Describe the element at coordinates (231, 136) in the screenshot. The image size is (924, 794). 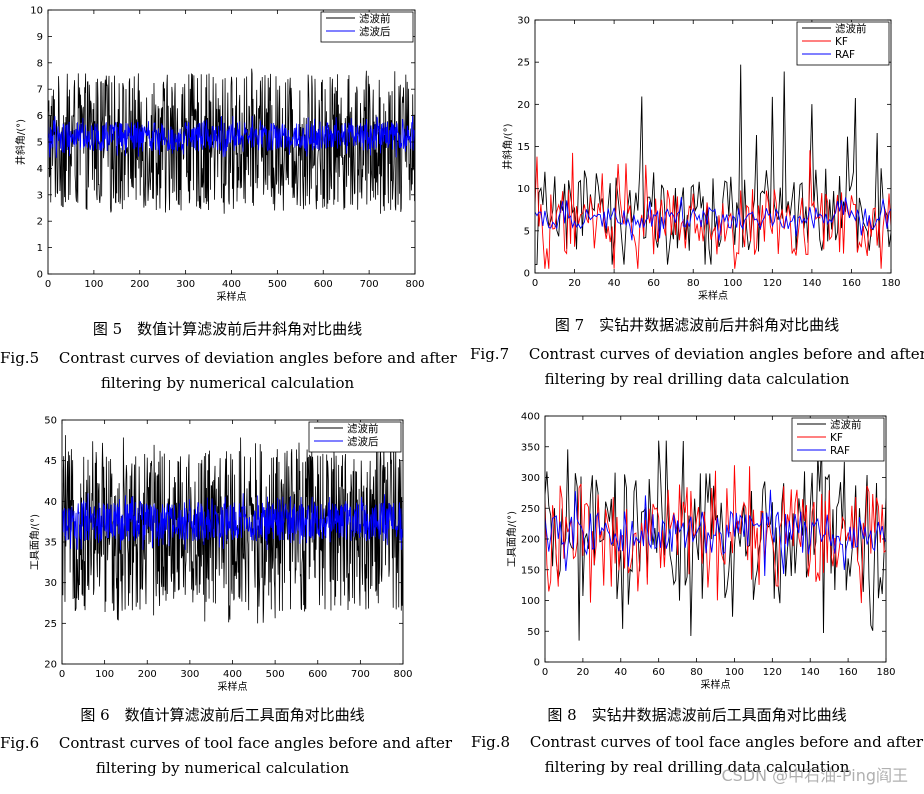
I see `fig5-series-2-line` at that location.